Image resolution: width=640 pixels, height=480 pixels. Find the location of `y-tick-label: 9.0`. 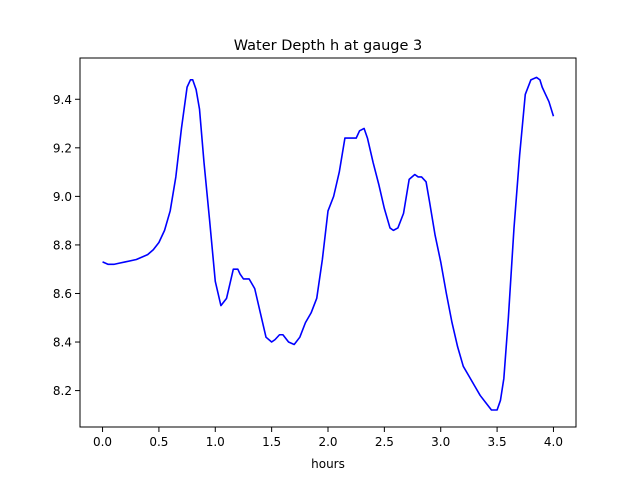

y-tick-label: 9.0 is located at coordinates (62, 197).